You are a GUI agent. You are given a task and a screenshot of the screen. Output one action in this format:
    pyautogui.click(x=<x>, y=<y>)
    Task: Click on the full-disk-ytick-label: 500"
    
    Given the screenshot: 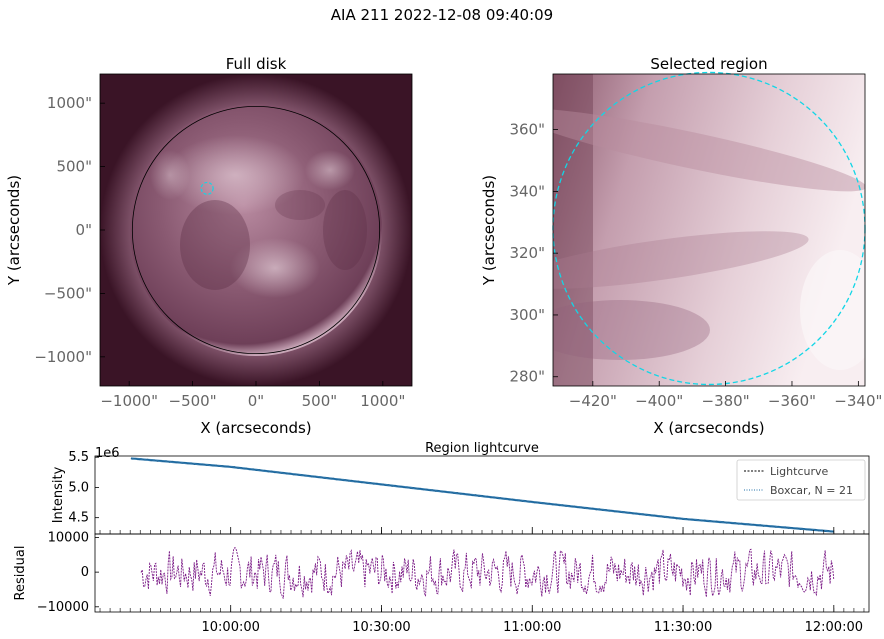 What is the action you would take?
    pyautogui.click(x=74, y=167)
    